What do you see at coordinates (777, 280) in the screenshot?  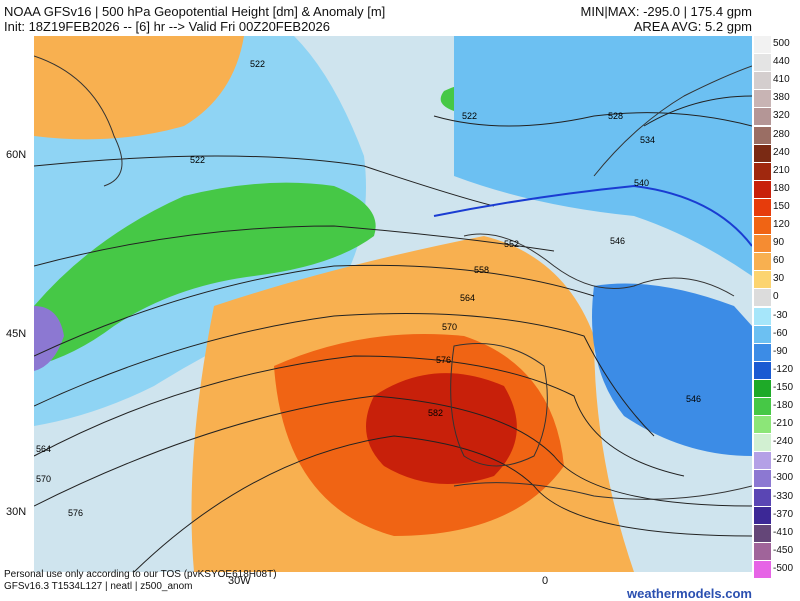 I see `legend-entry: 30` at bounding box center [777, 280].